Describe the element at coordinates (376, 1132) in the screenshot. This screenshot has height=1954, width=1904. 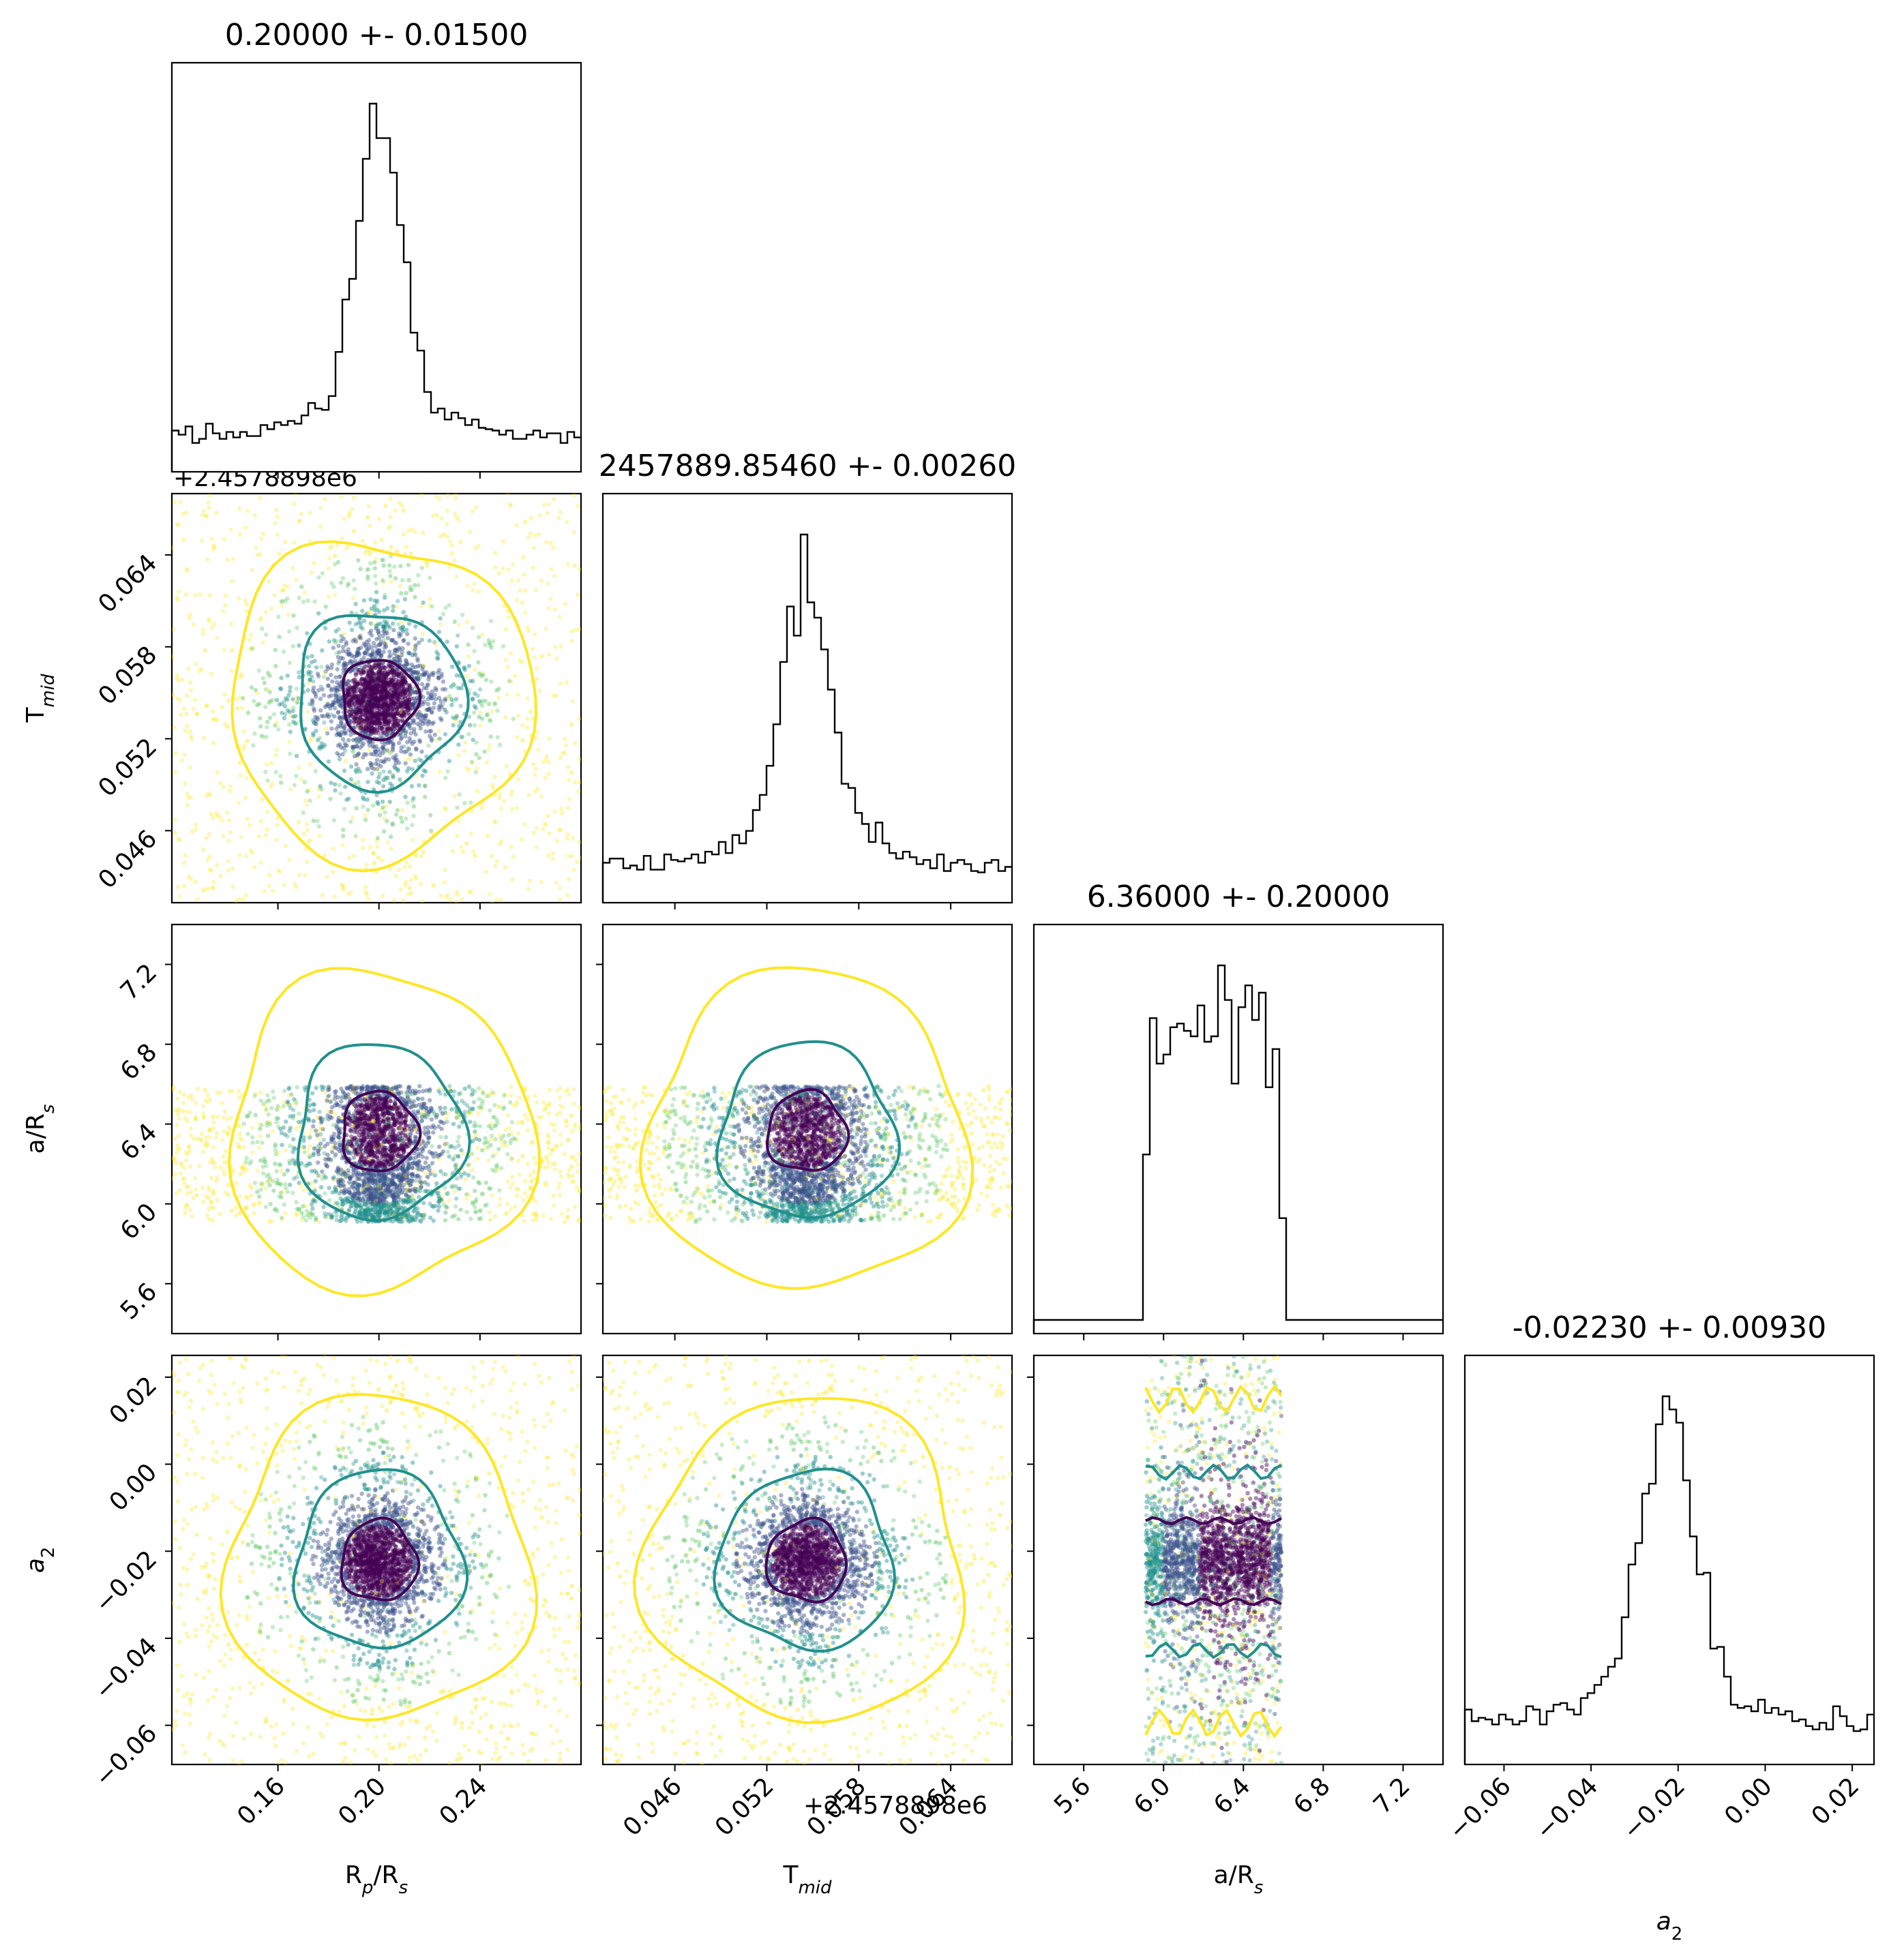
I see `scatter-ars-rp` at that location.